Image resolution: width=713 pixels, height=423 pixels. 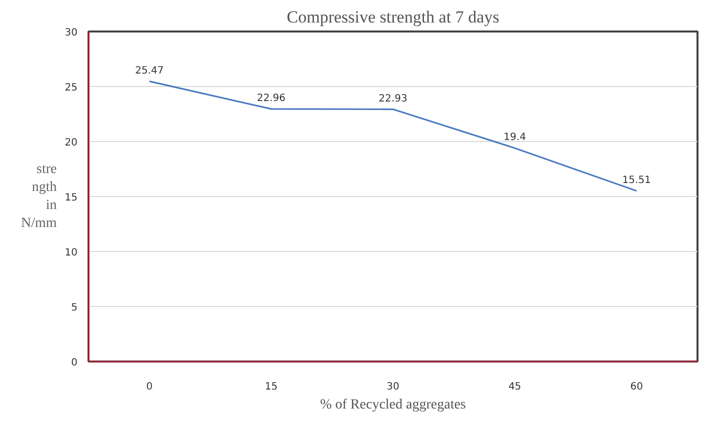 What do you see at coordinates (271, 98) in the screenshot?
I see `data-label: 22.96` at bounding box center [271, 98].